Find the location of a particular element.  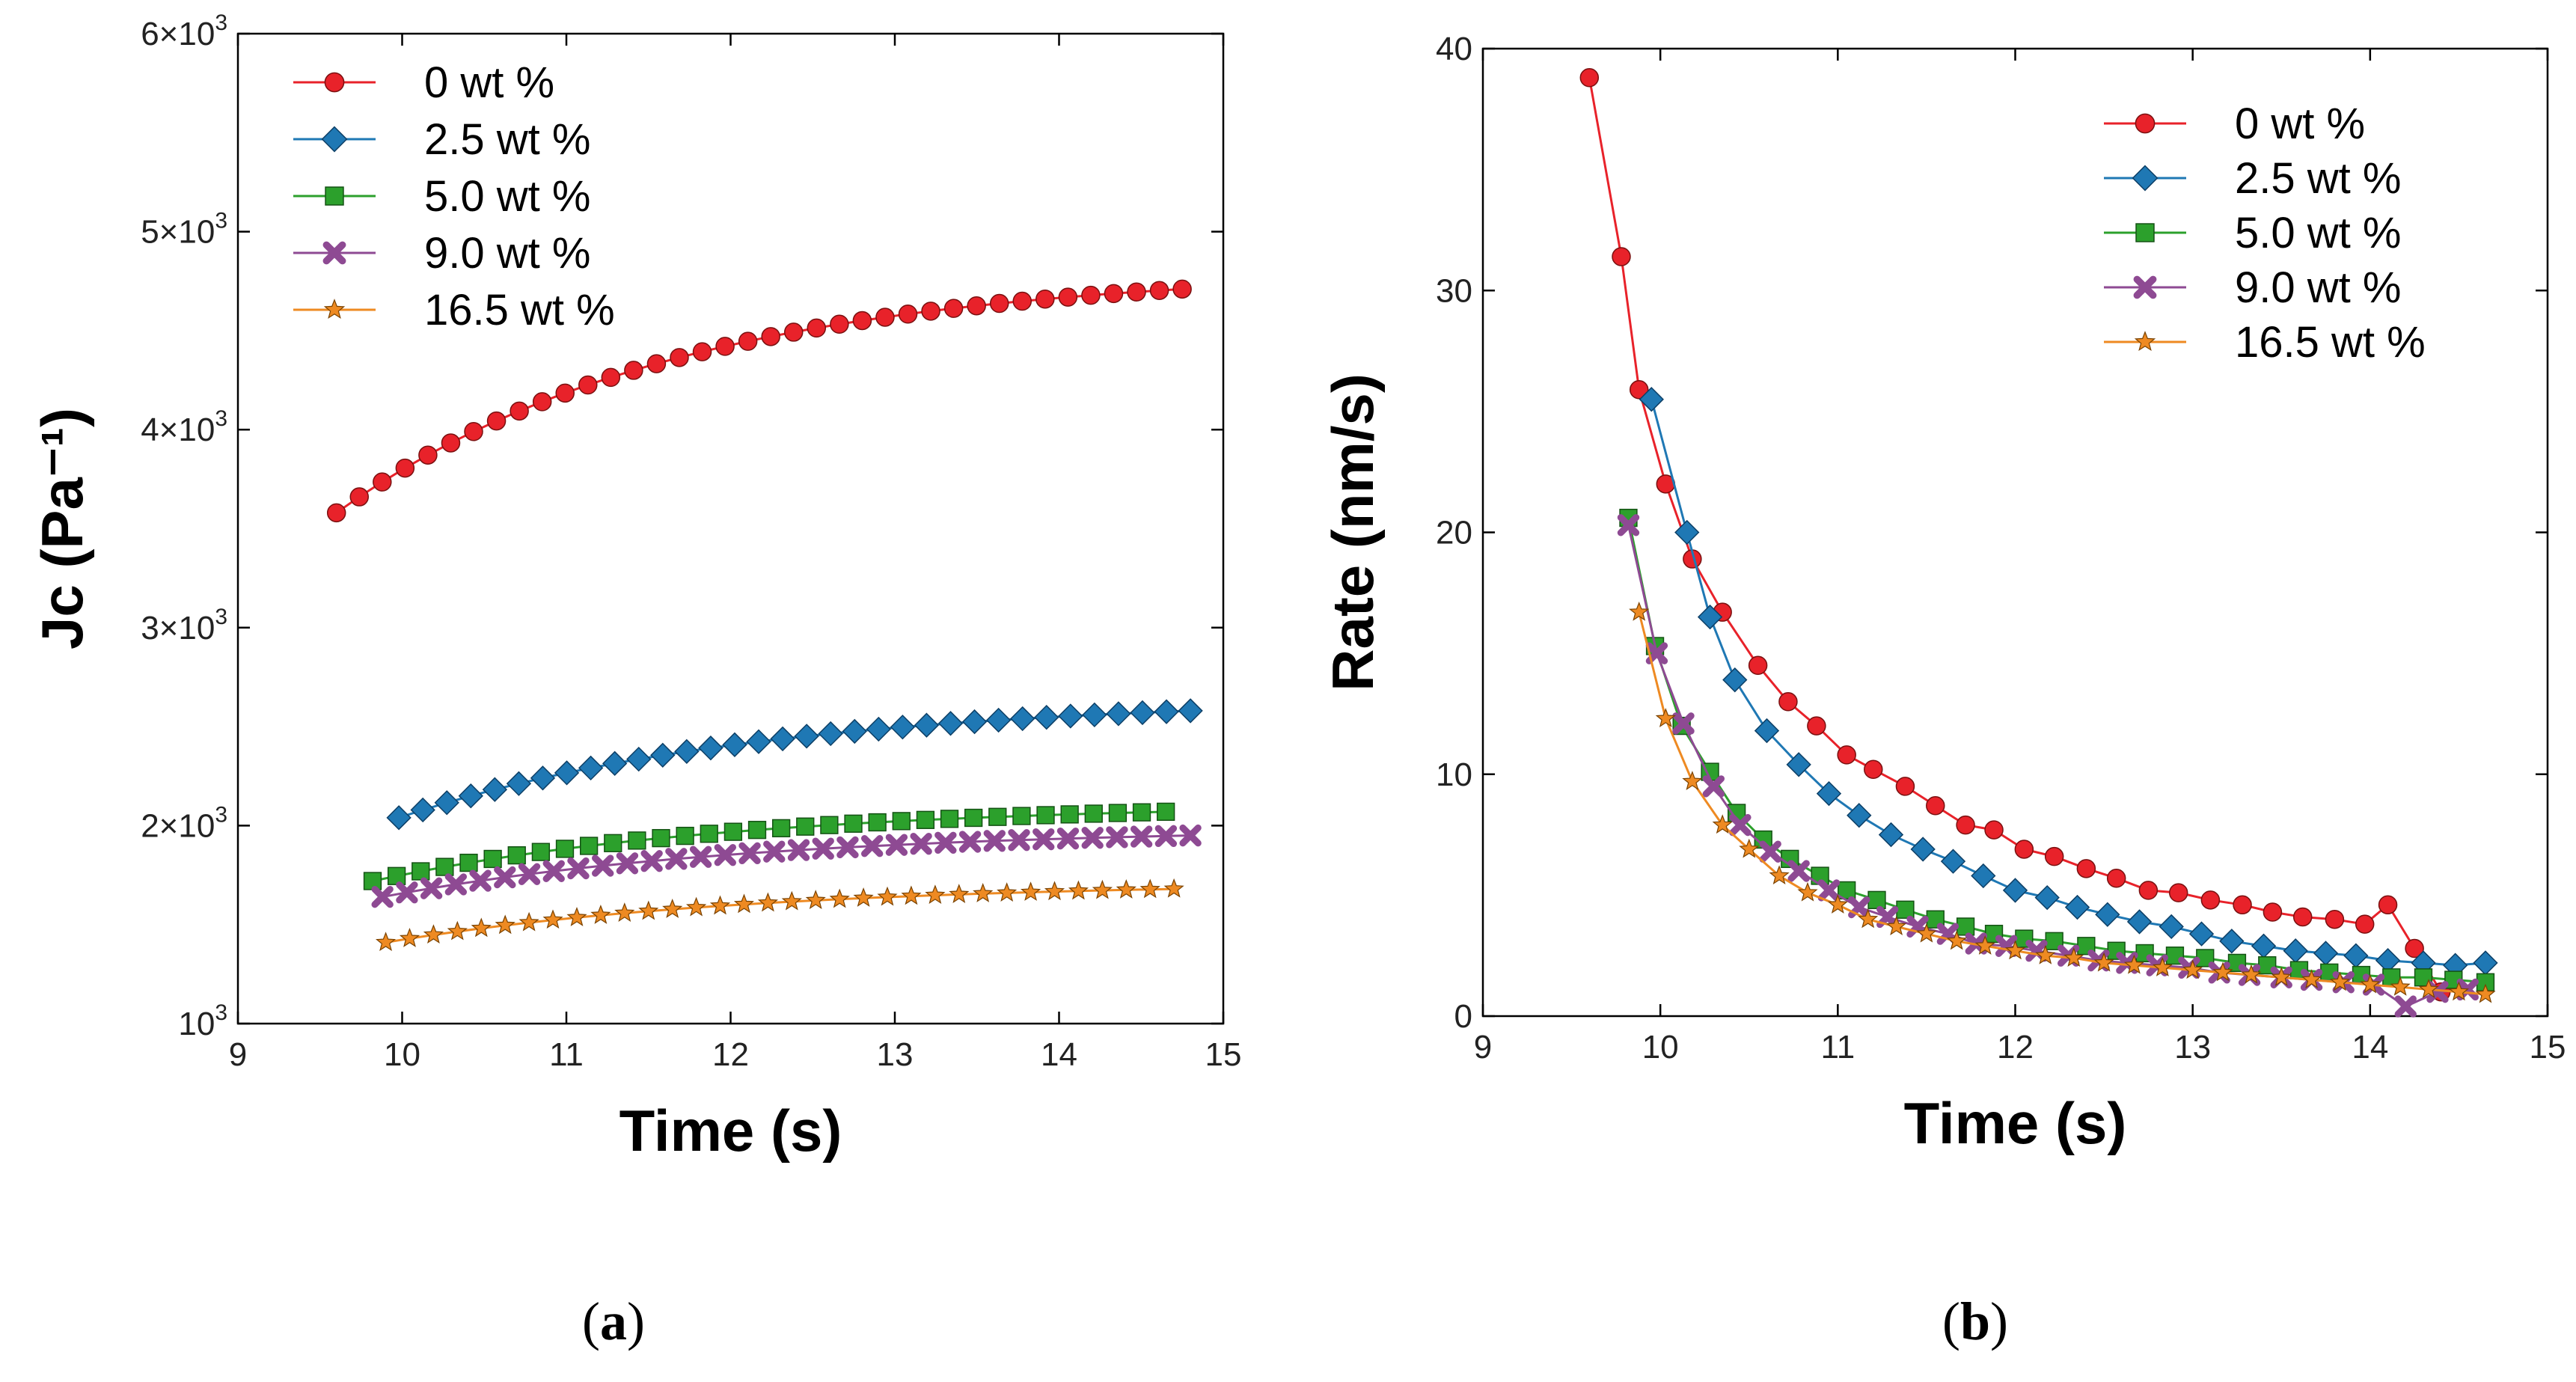

panel-b-legend-label: 5.0 wt % is located at coordinates (2318, 233).